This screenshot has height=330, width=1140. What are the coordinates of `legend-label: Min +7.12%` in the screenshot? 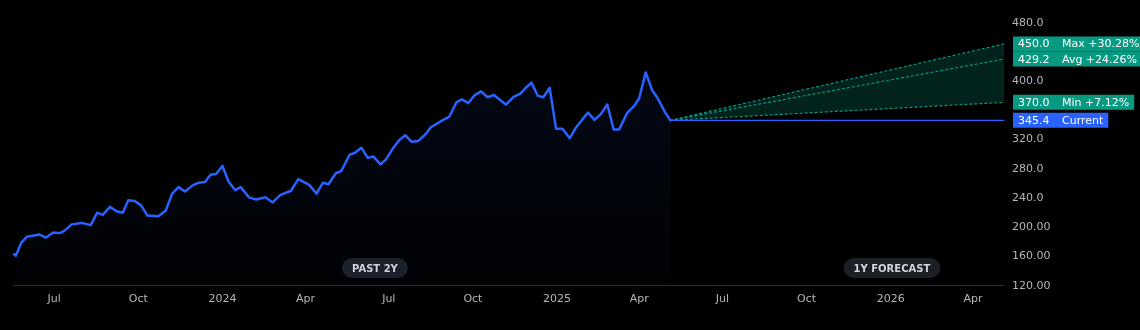 It's located at (1096, 102).